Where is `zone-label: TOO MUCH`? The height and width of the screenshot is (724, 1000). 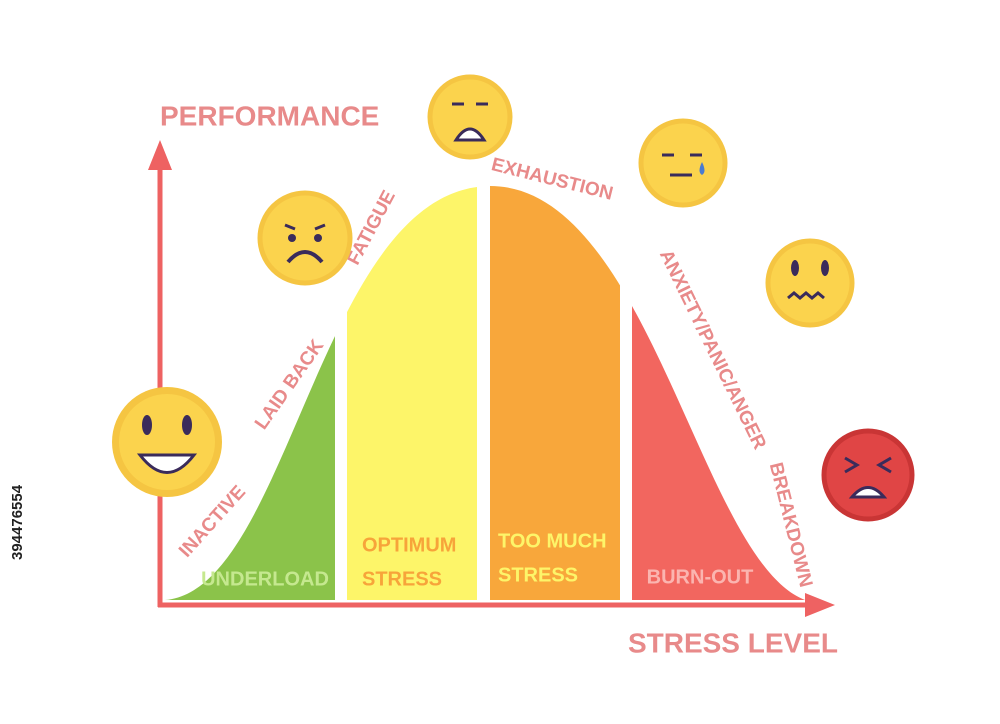
zone-label: TOO MUCH is located at coordinates (552, 541).